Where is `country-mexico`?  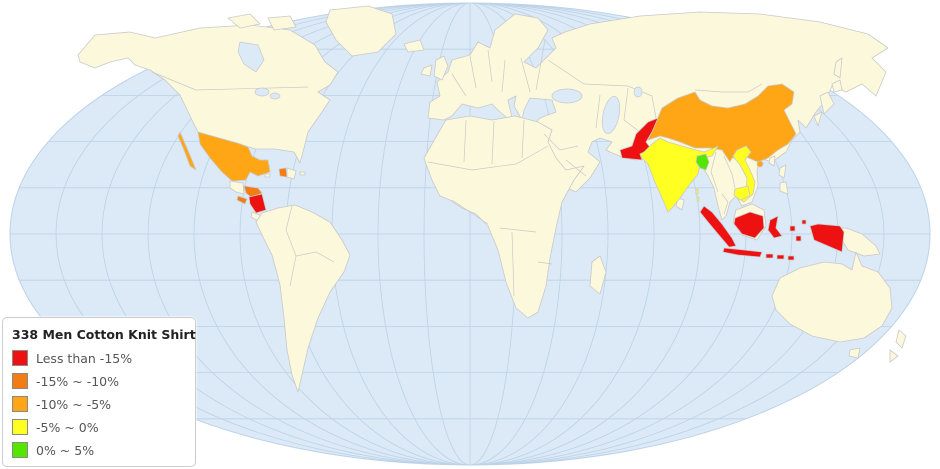 country-mexico is located at coordinates (234, 156).